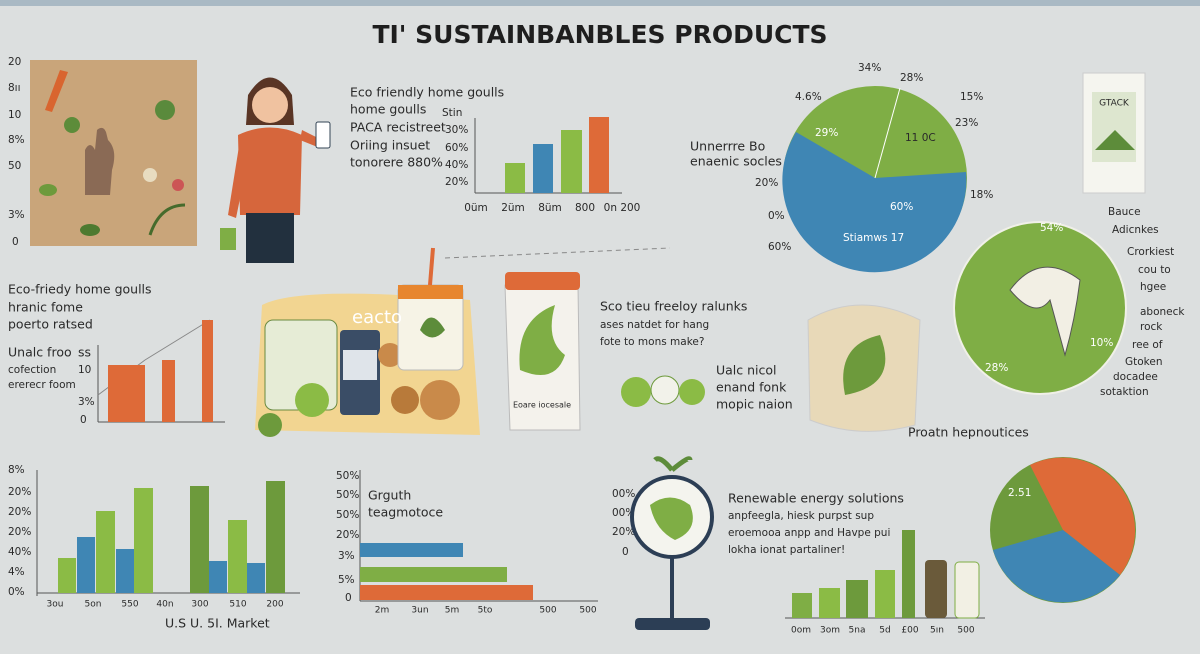 The height and width of the screenshot is (654, 1200). I want to click on left-axis: 20 8ıı 10 8% 50 3% 0, so click(16, 152).